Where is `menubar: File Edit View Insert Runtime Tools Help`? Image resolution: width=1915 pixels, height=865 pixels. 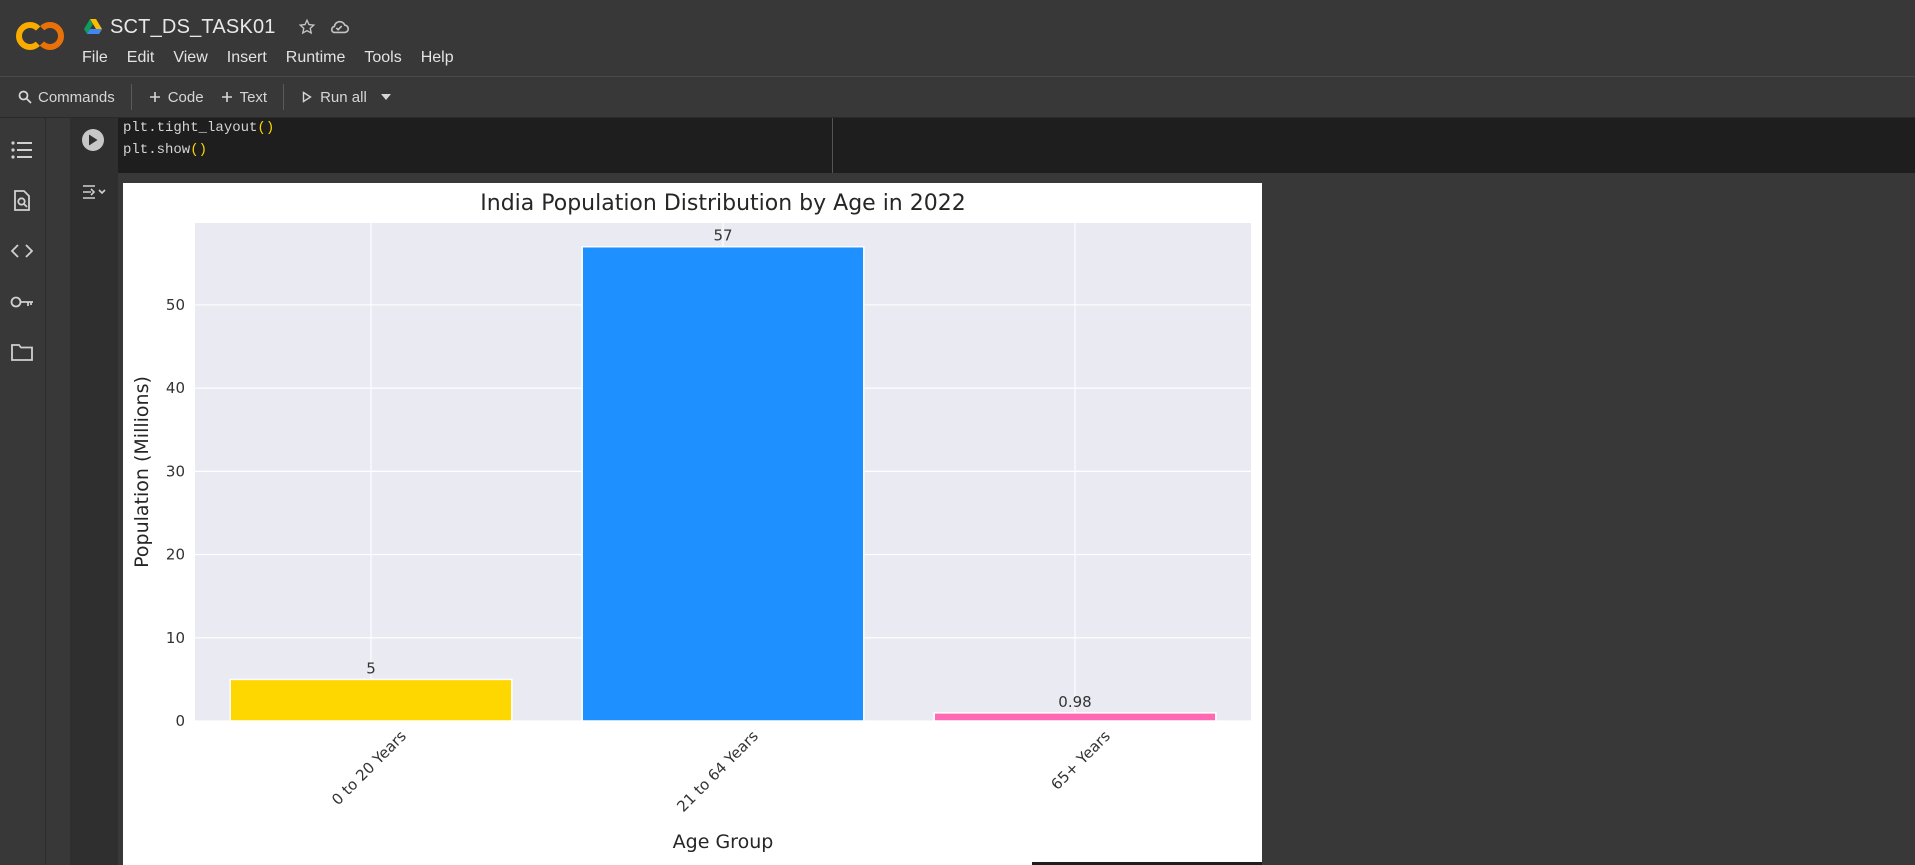
menubar: File Edit View Insert Runtime Tools Help is located at coordinates (277, 58).